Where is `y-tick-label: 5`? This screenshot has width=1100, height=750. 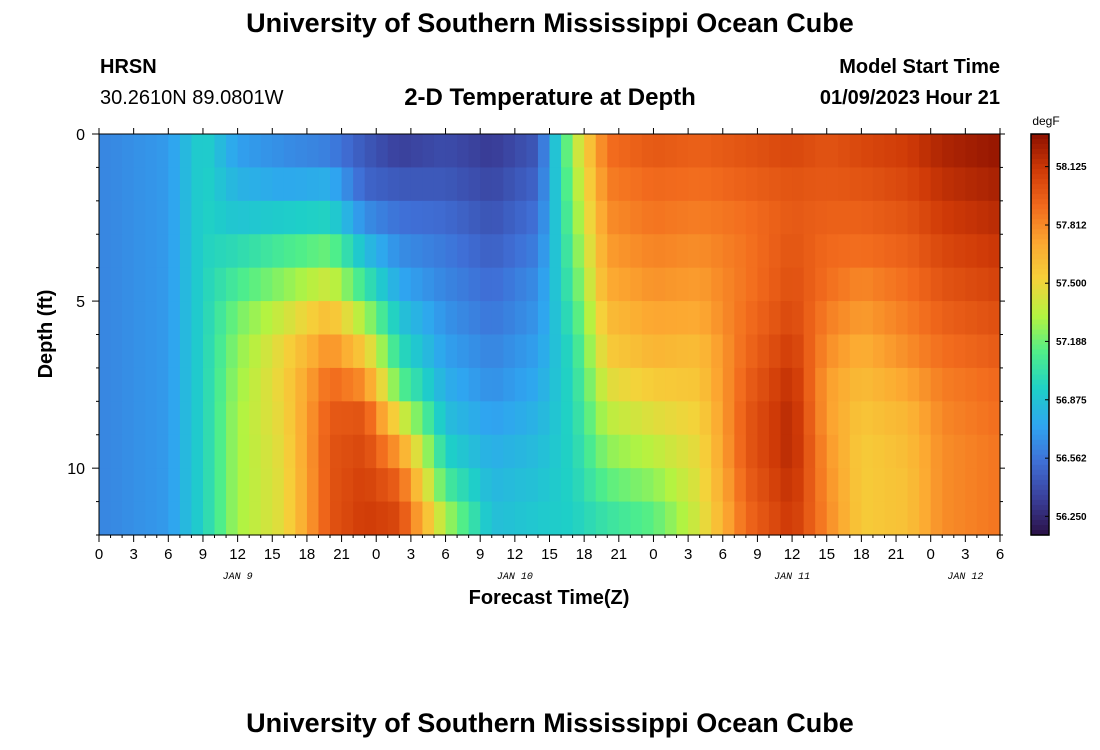 y-tick-label: 5 is located at coordinates (80, 302).